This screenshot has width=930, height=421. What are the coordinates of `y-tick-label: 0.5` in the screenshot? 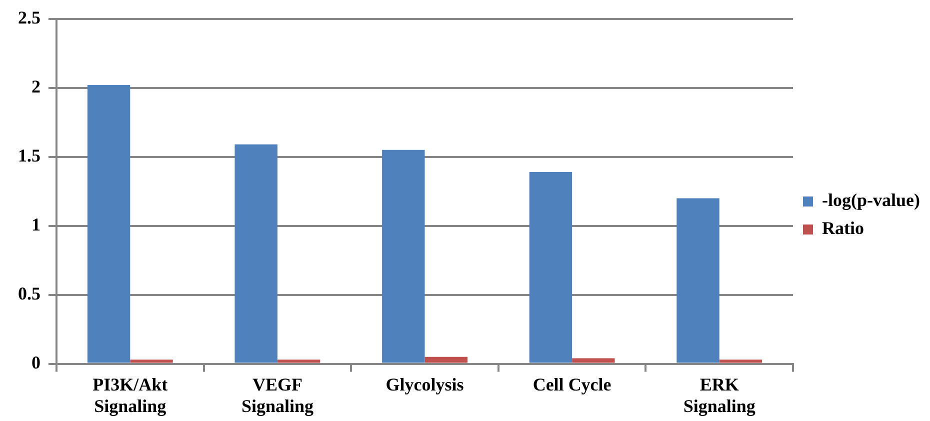 It's located at (29, 293).